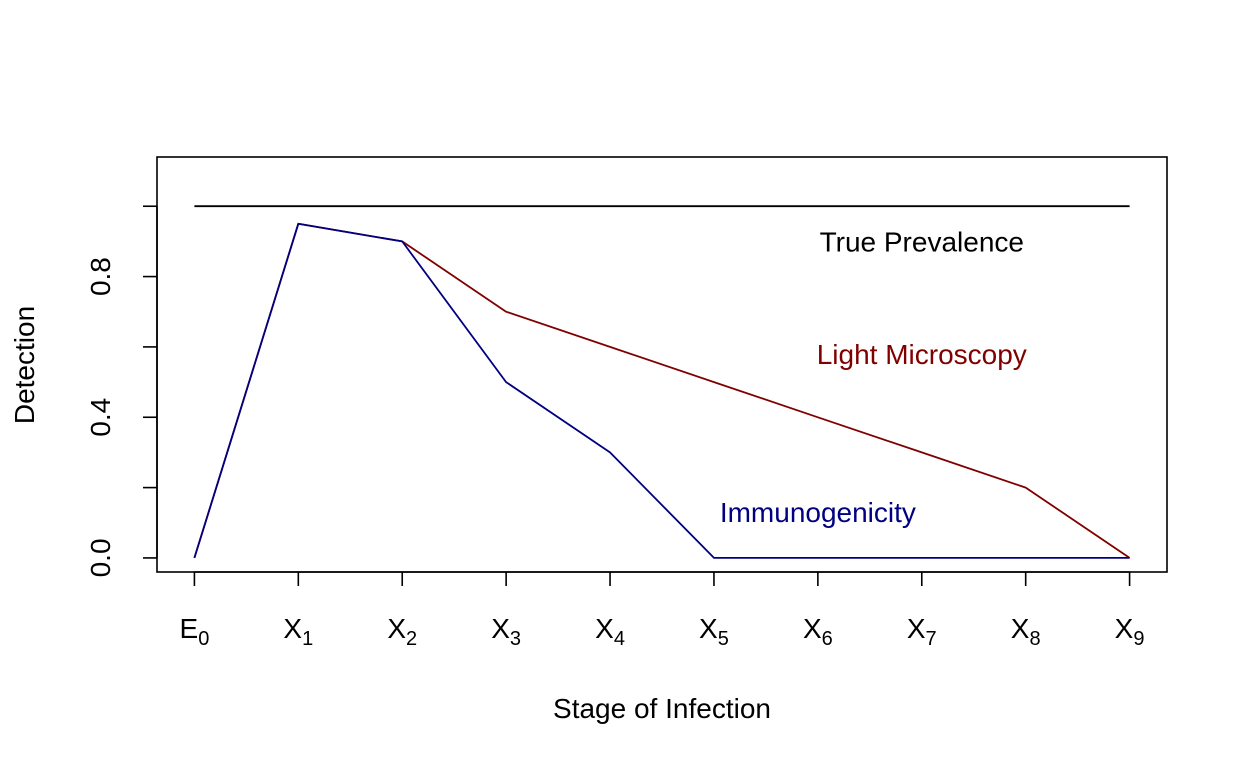 Image resolution: width=1248 pixels, height=768 pixels. I want to click on x-tick-label: X3, so click(506, 631).